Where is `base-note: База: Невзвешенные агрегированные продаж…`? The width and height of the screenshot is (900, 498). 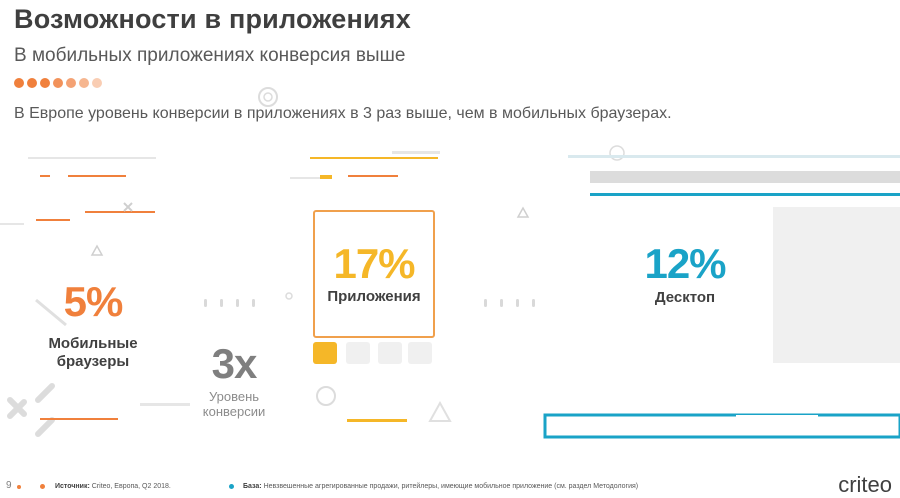
base-note: База: Невзвешенные агрегированные продаж… is located at coordinates (440, 486).